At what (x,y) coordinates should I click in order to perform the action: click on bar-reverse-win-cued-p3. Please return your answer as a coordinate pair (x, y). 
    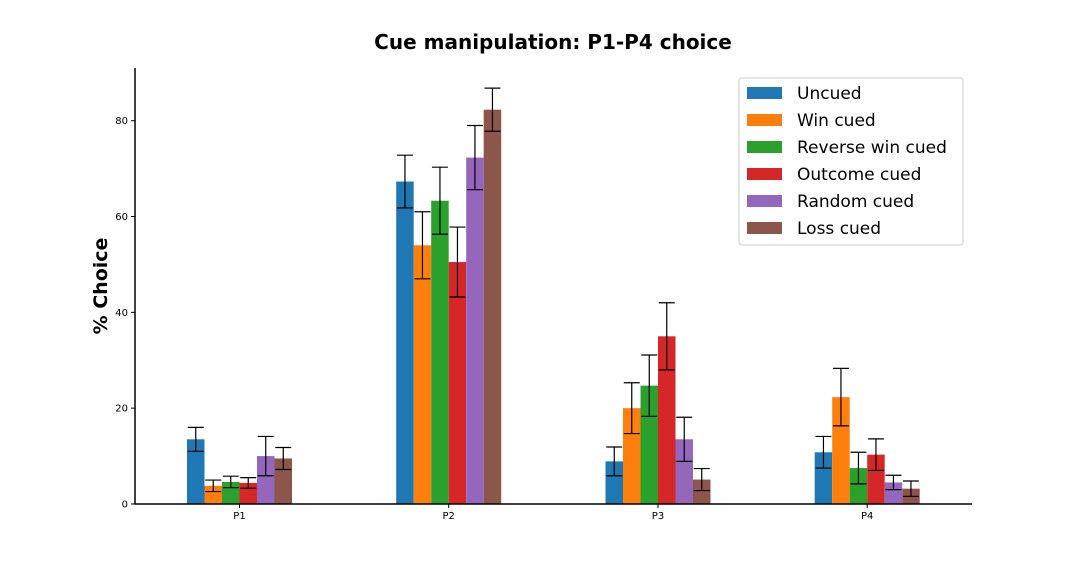
    Looking at the image, I should click on (649, 444).